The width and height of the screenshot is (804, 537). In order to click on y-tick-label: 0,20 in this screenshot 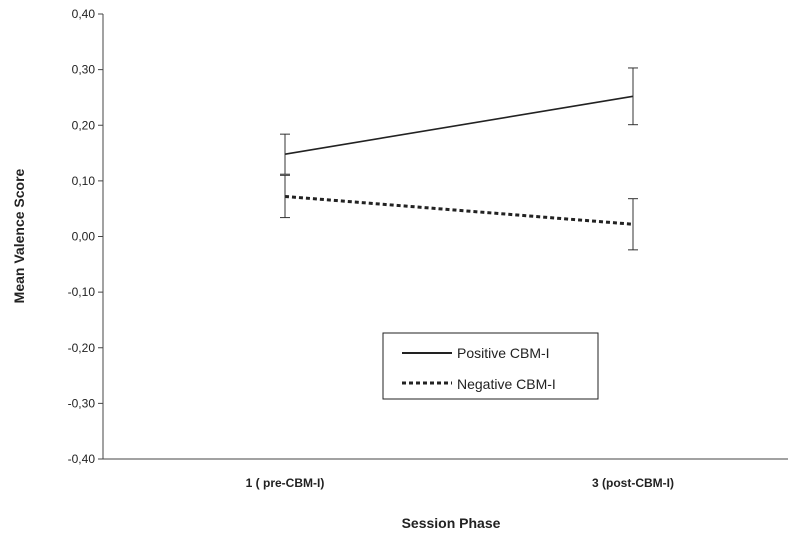, I will do `click(84, 125)`.